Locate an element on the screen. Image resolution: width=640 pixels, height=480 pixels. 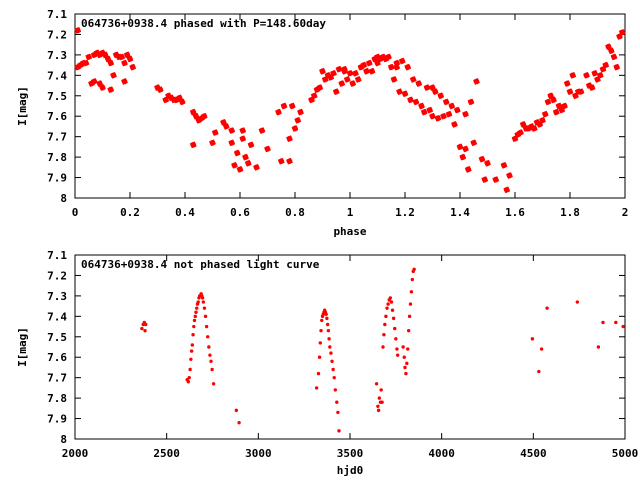
x-axis-label: hjd0 is located at coordinates (350, 470).